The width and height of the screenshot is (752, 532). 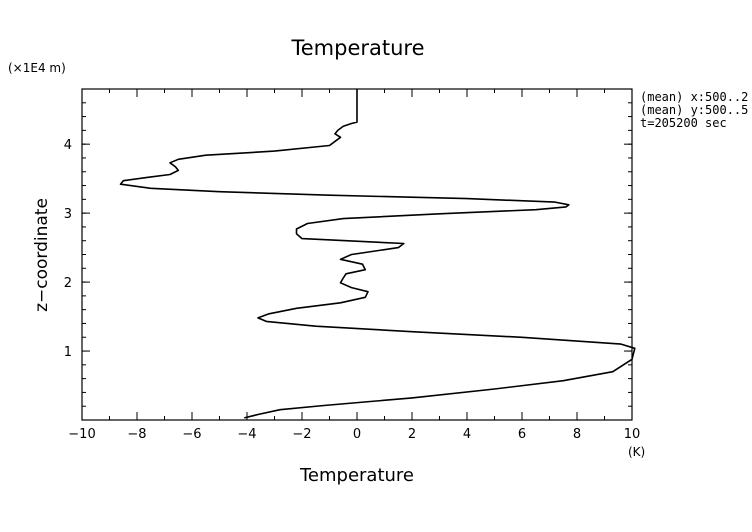 What do you see at coordinates (467, 434) in the screenshot?
I see `x-tick-label: 4` at bounding box center [467, 434].